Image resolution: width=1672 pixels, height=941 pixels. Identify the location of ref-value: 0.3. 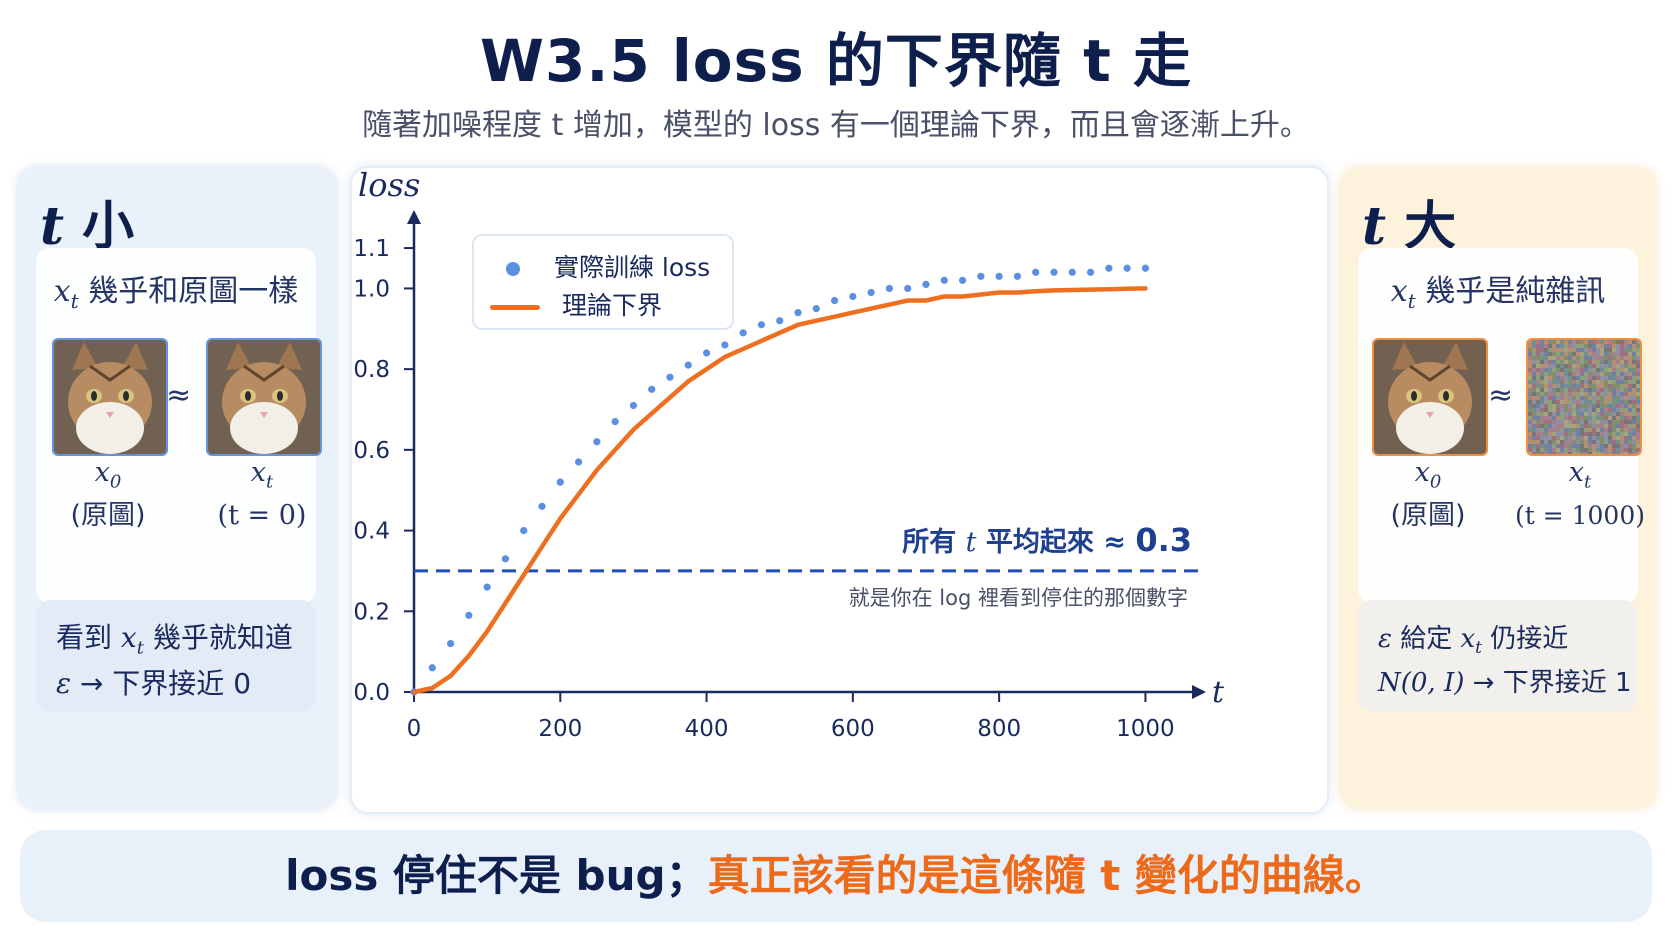
(1163, 540).